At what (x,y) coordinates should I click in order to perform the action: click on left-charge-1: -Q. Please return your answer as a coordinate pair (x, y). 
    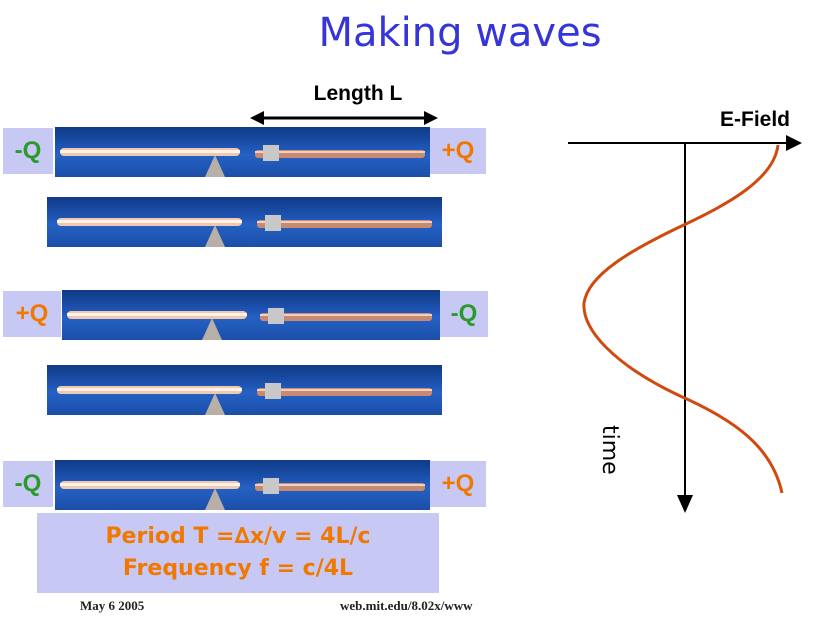
    Looking at the image, I should click on (28, 151).